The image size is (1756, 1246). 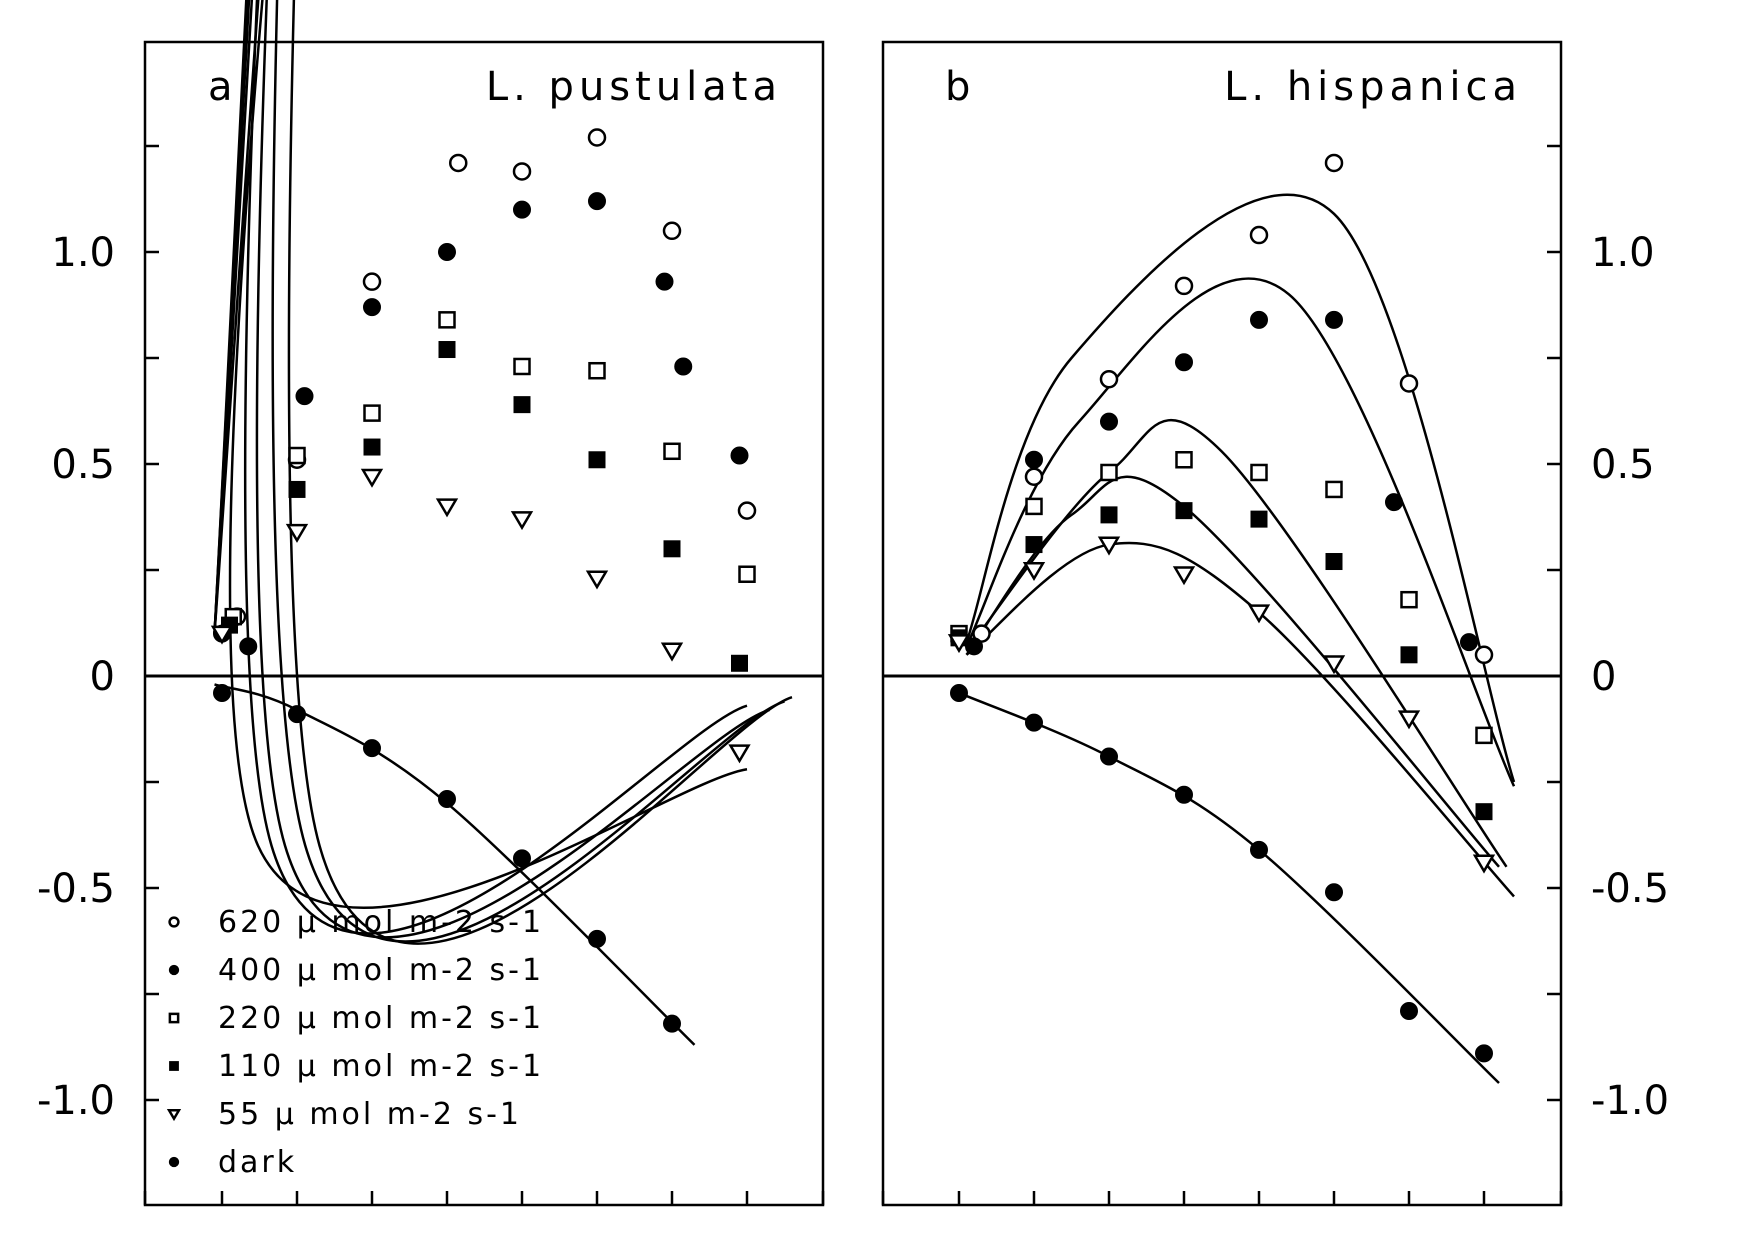 I want to click on y-tick-label: -0.5, so click(x=76, y=889).